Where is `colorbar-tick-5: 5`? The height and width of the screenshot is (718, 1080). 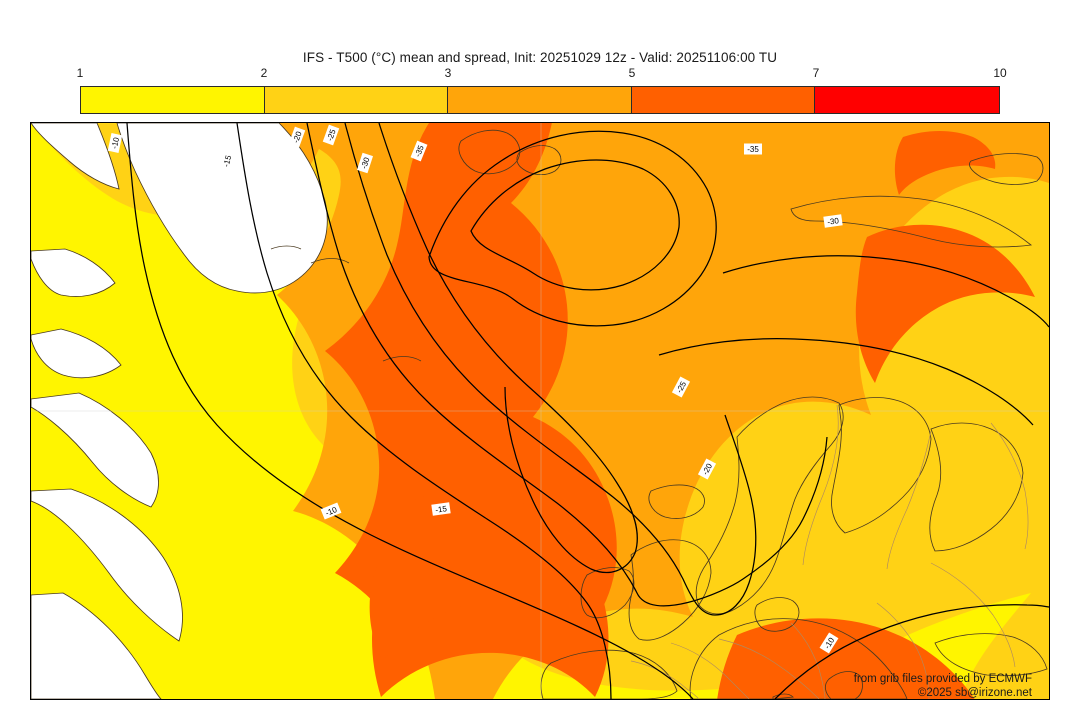
colorbar-tick-5: 5 is located at coordinates (632, 73).